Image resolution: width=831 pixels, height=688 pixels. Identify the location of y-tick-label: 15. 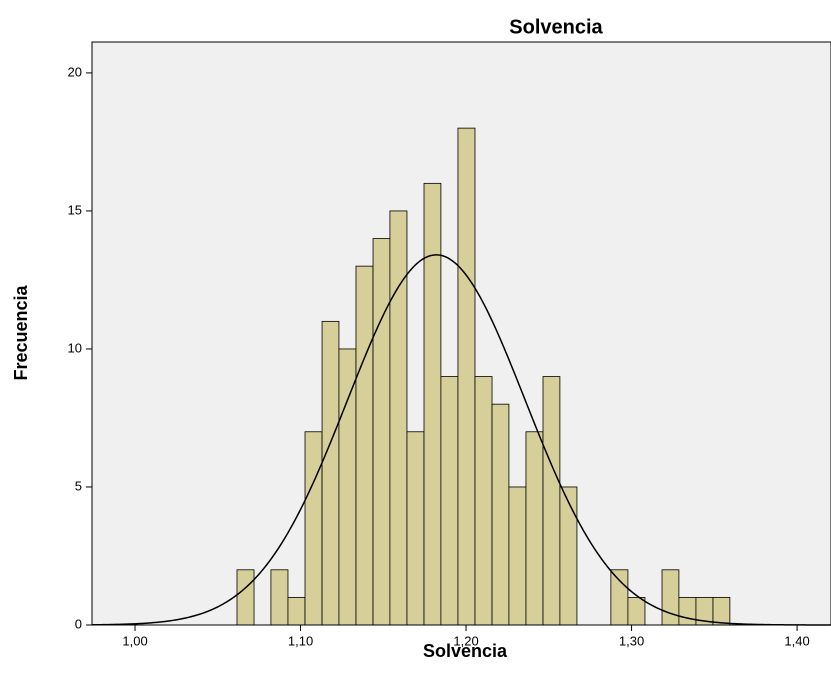
(75, 209).